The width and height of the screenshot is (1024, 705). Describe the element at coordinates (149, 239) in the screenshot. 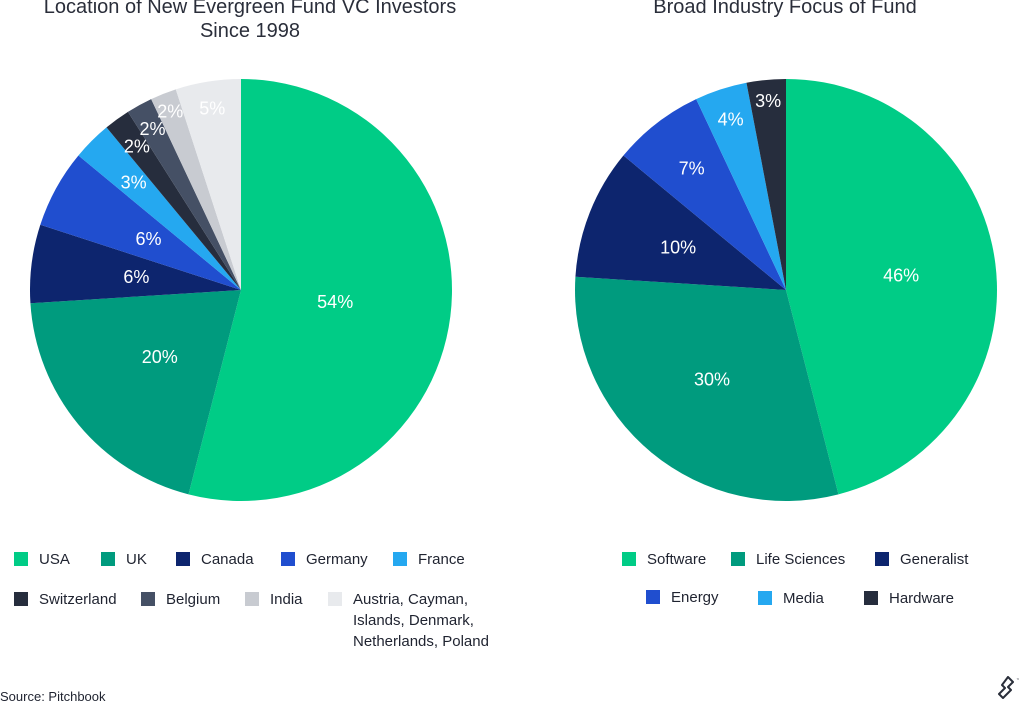

I see `slice-label-germany: 6%` at that location.